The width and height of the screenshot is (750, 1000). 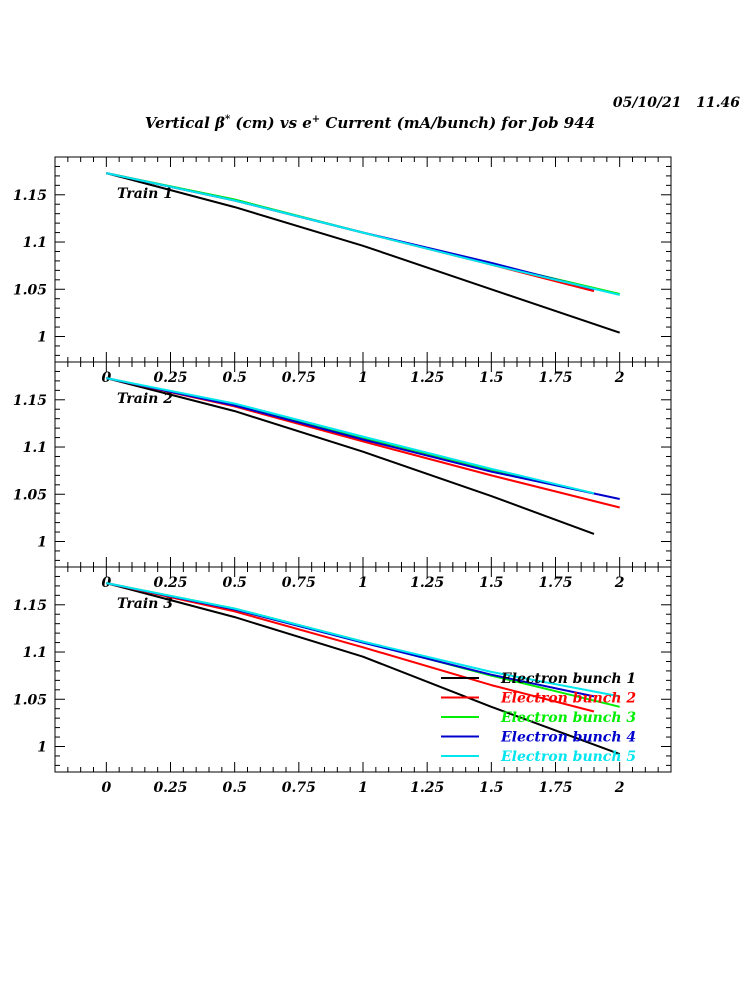 What do you see at coordinates (363, 583) in the screenshot?
I see `panel-2-xtick-label: 1` at bounding box center [363, 583].